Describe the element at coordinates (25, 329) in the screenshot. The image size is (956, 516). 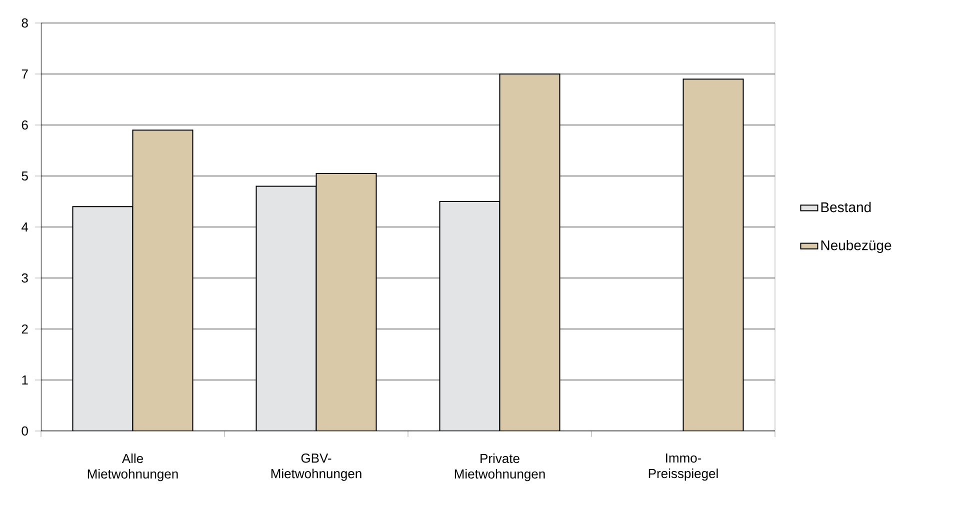
I see `y-tick-label: 2` at that location.